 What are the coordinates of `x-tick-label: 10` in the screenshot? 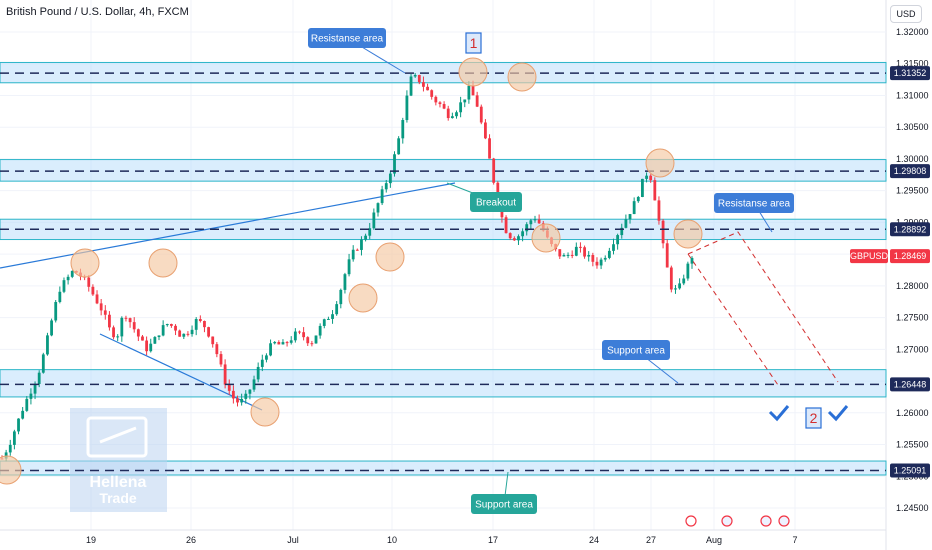 It's located at (392, 540).